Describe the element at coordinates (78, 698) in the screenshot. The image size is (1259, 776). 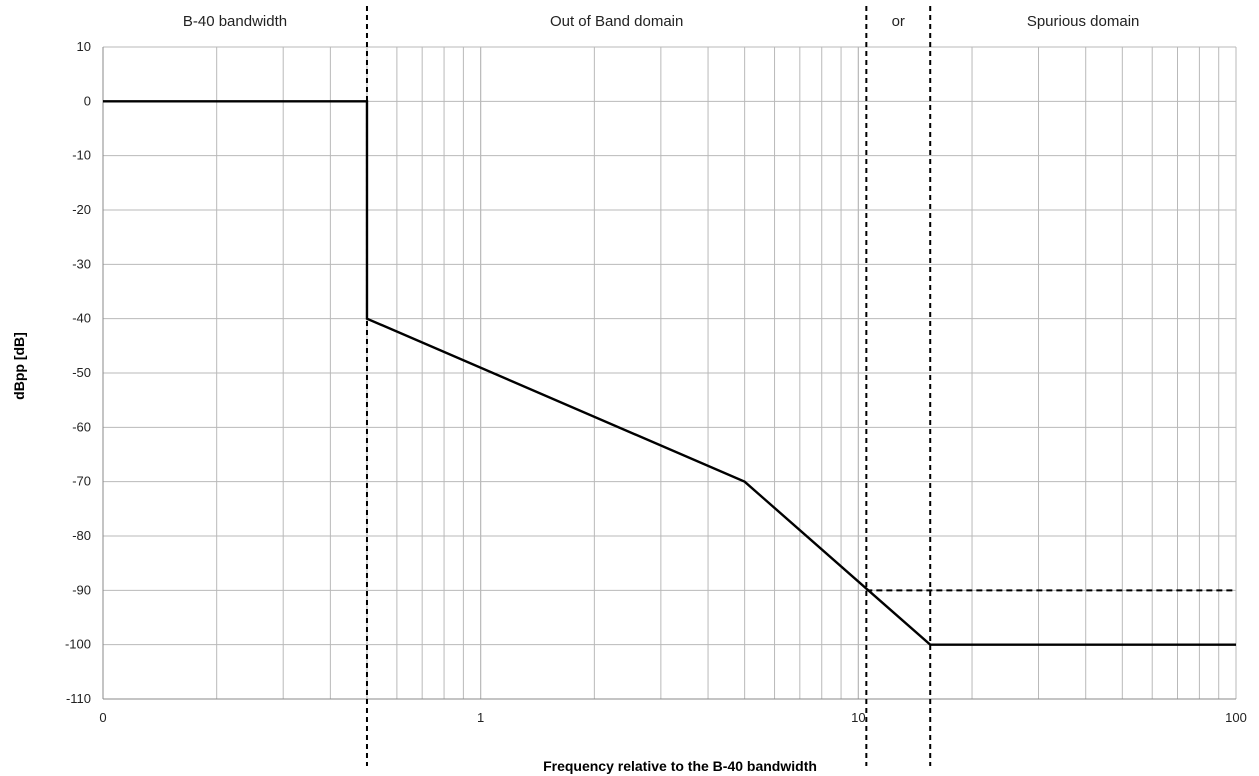
I see `y-tick-label: -110` at that location.